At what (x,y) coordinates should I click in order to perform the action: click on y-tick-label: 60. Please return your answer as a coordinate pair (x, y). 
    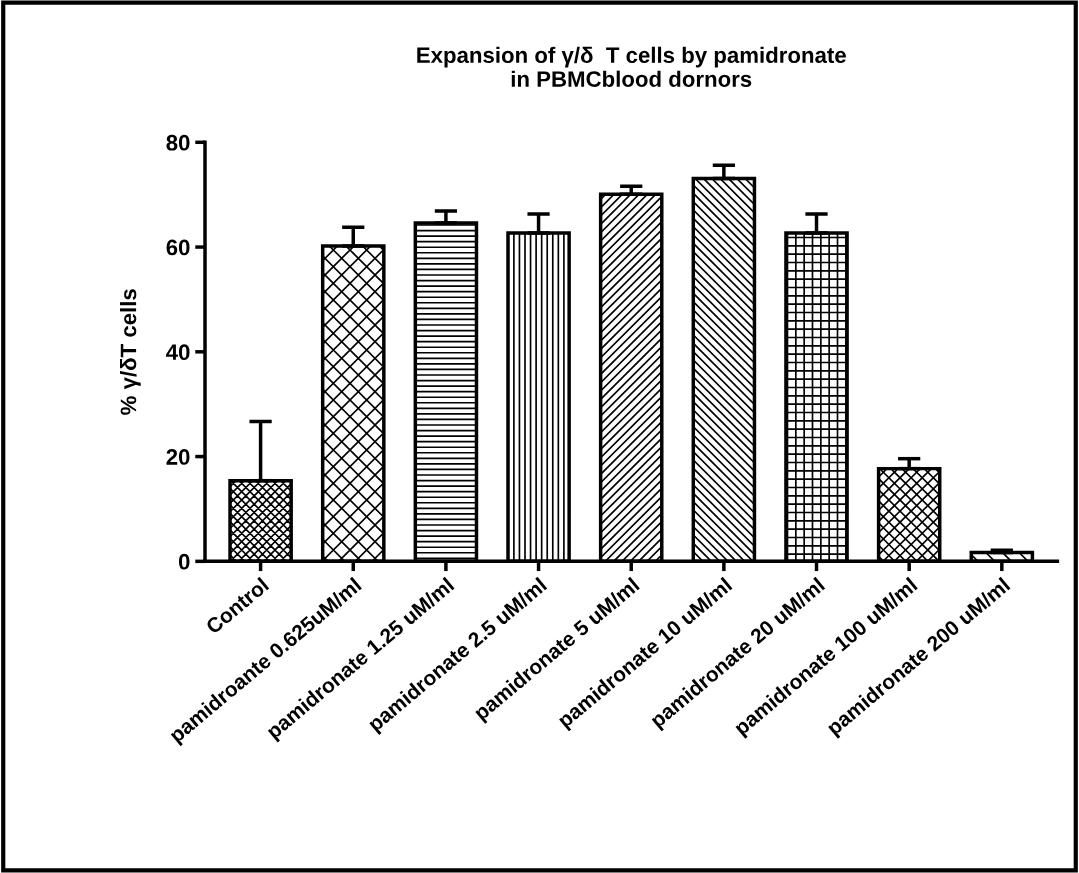
    Looking at the image, I should click on (178, 247).